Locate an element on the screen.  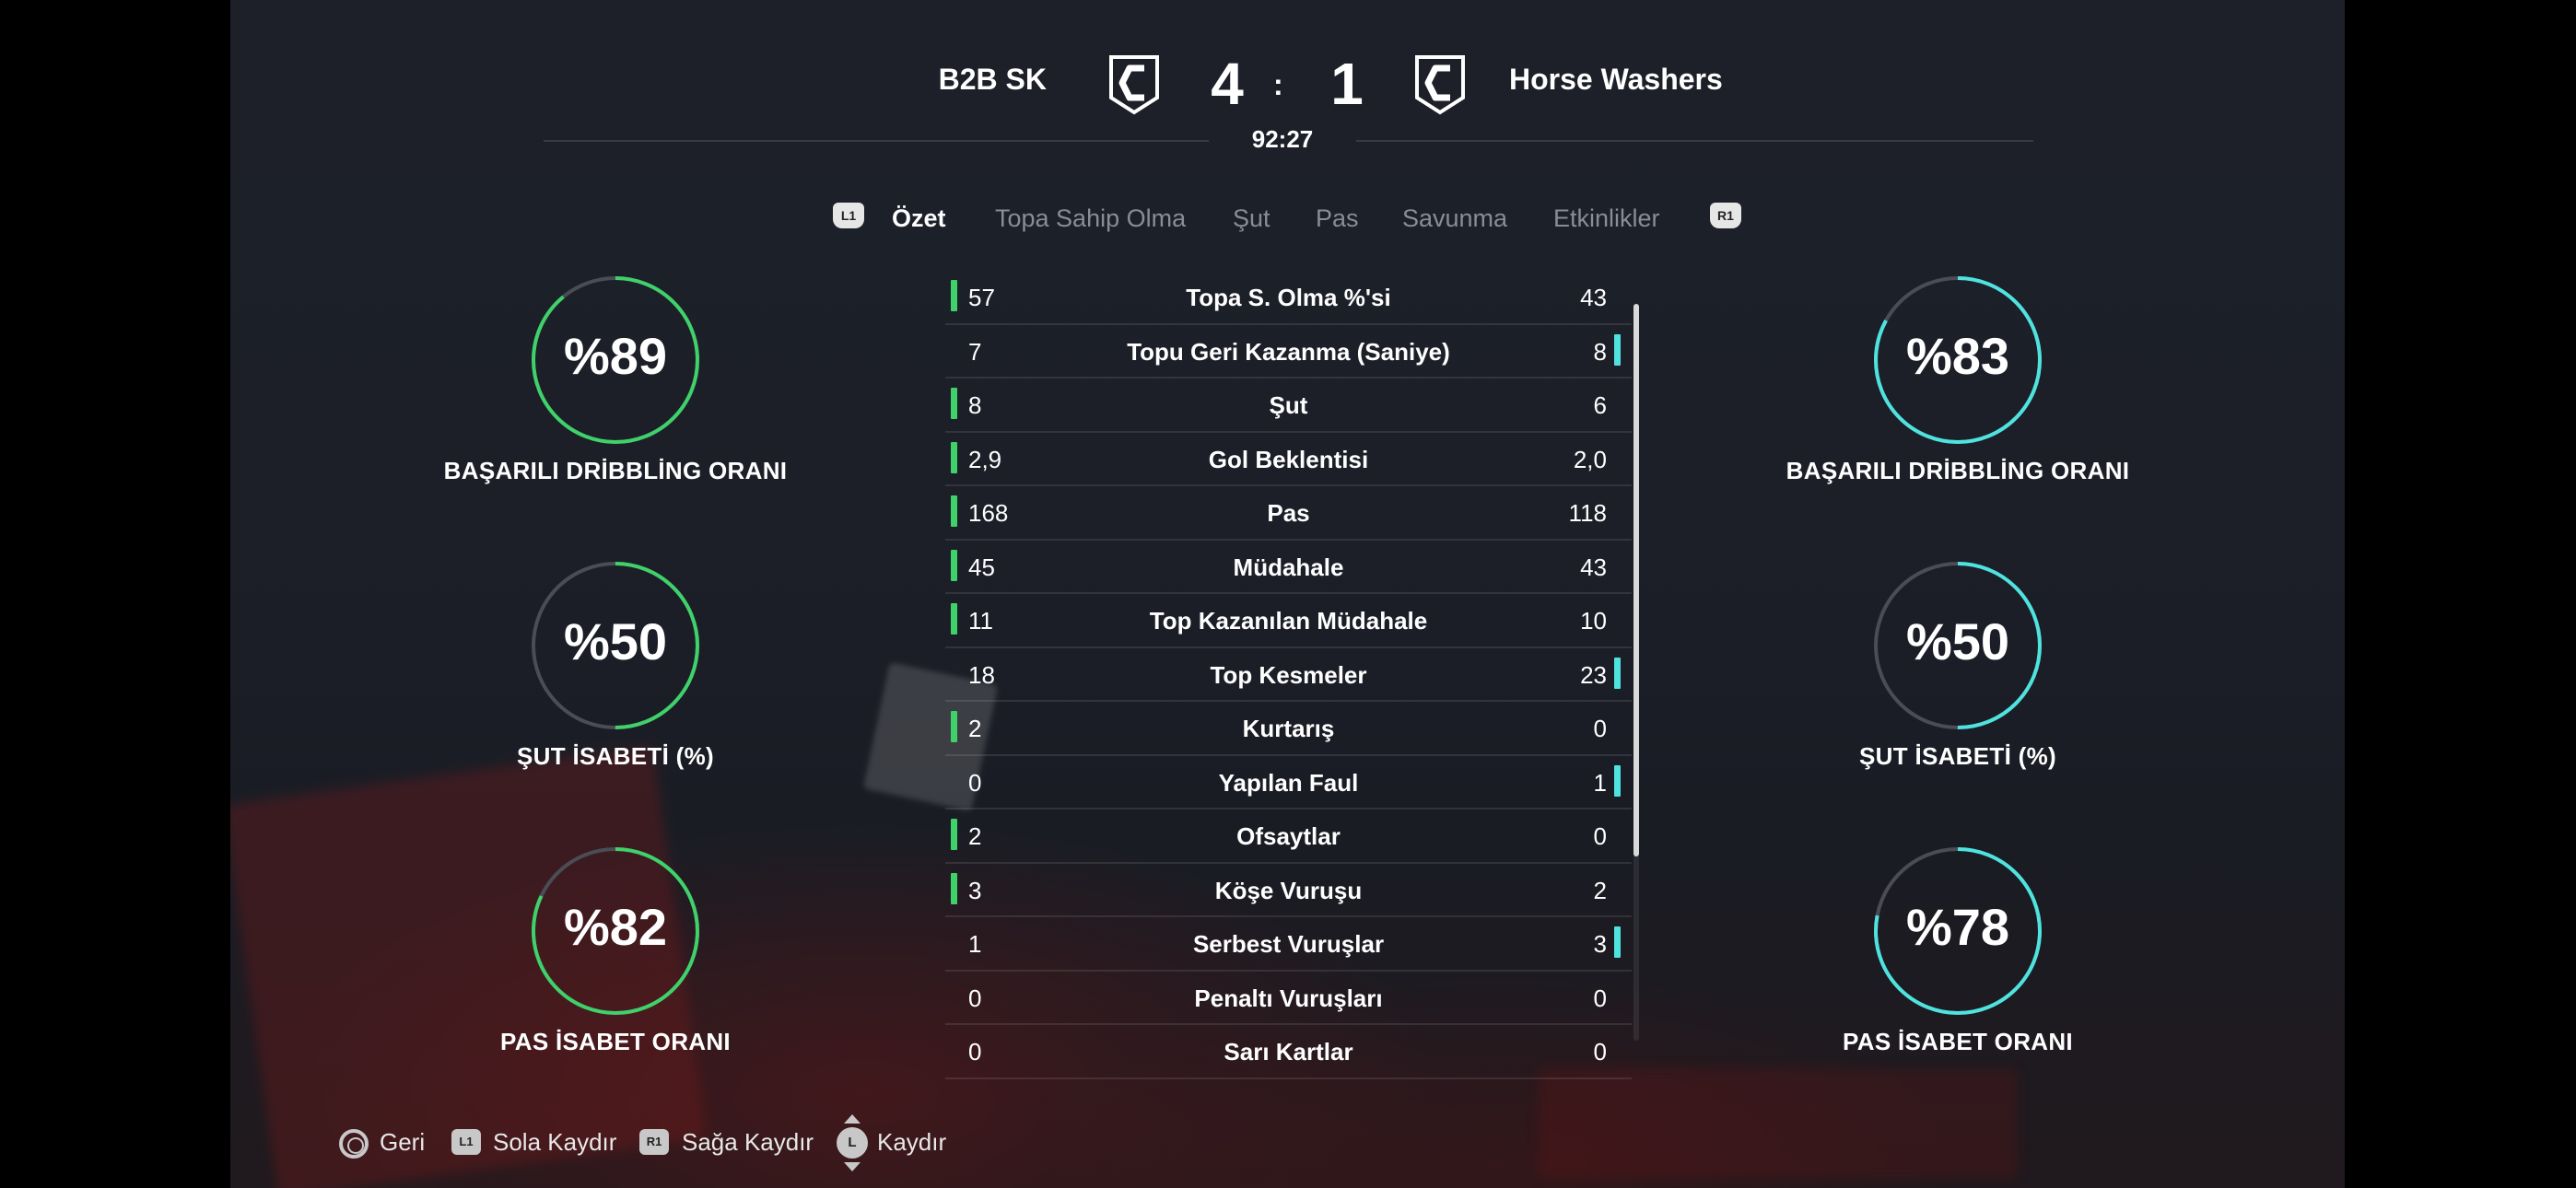
home-shot-accuracy-value: %50 is located at coordinates (615, 641).